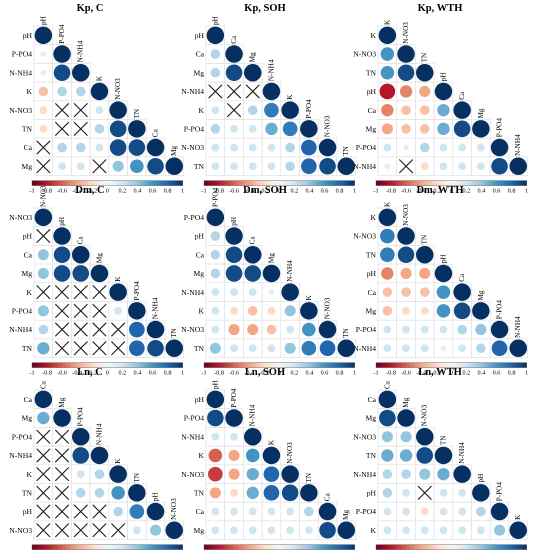 The width and height of the screenshot is (534, 550). What do you see at coordinates (354, 191) in the screenshot?
I see `colorbar-tick-label: 1` at bounding box center [354, 191].